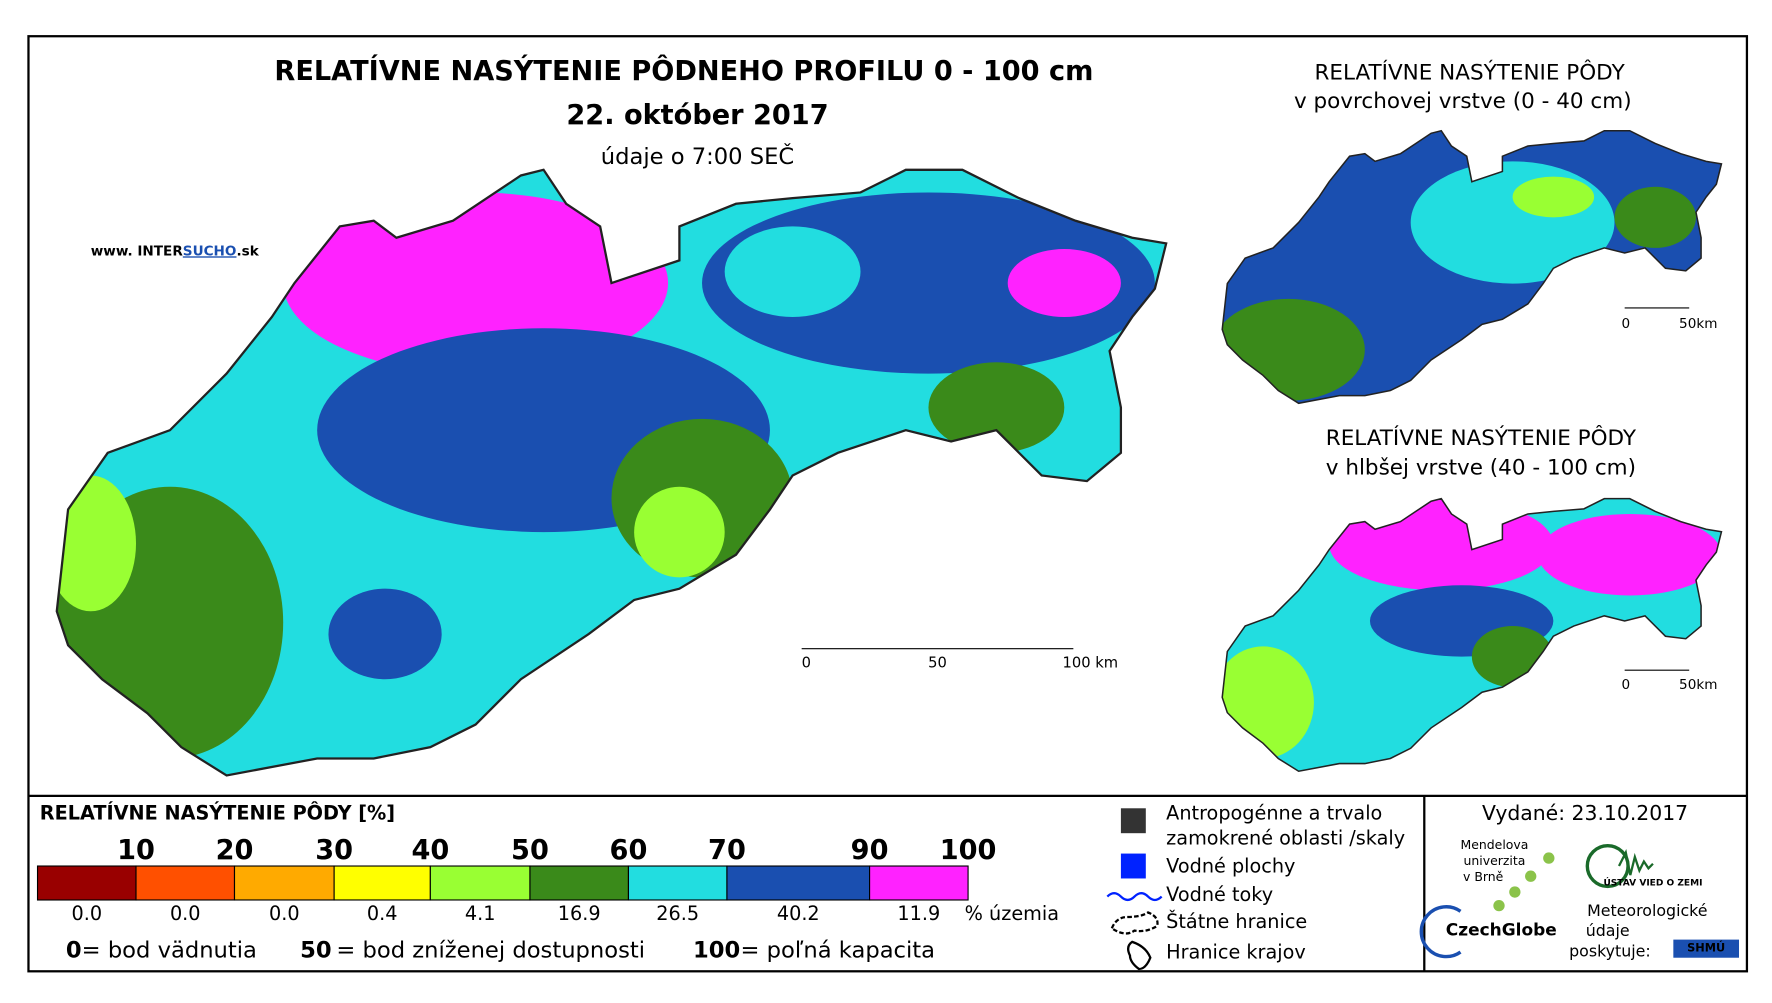 This screenshot has width=1772, height=1003. I want to click on symbol-water, so click(1133, 866).